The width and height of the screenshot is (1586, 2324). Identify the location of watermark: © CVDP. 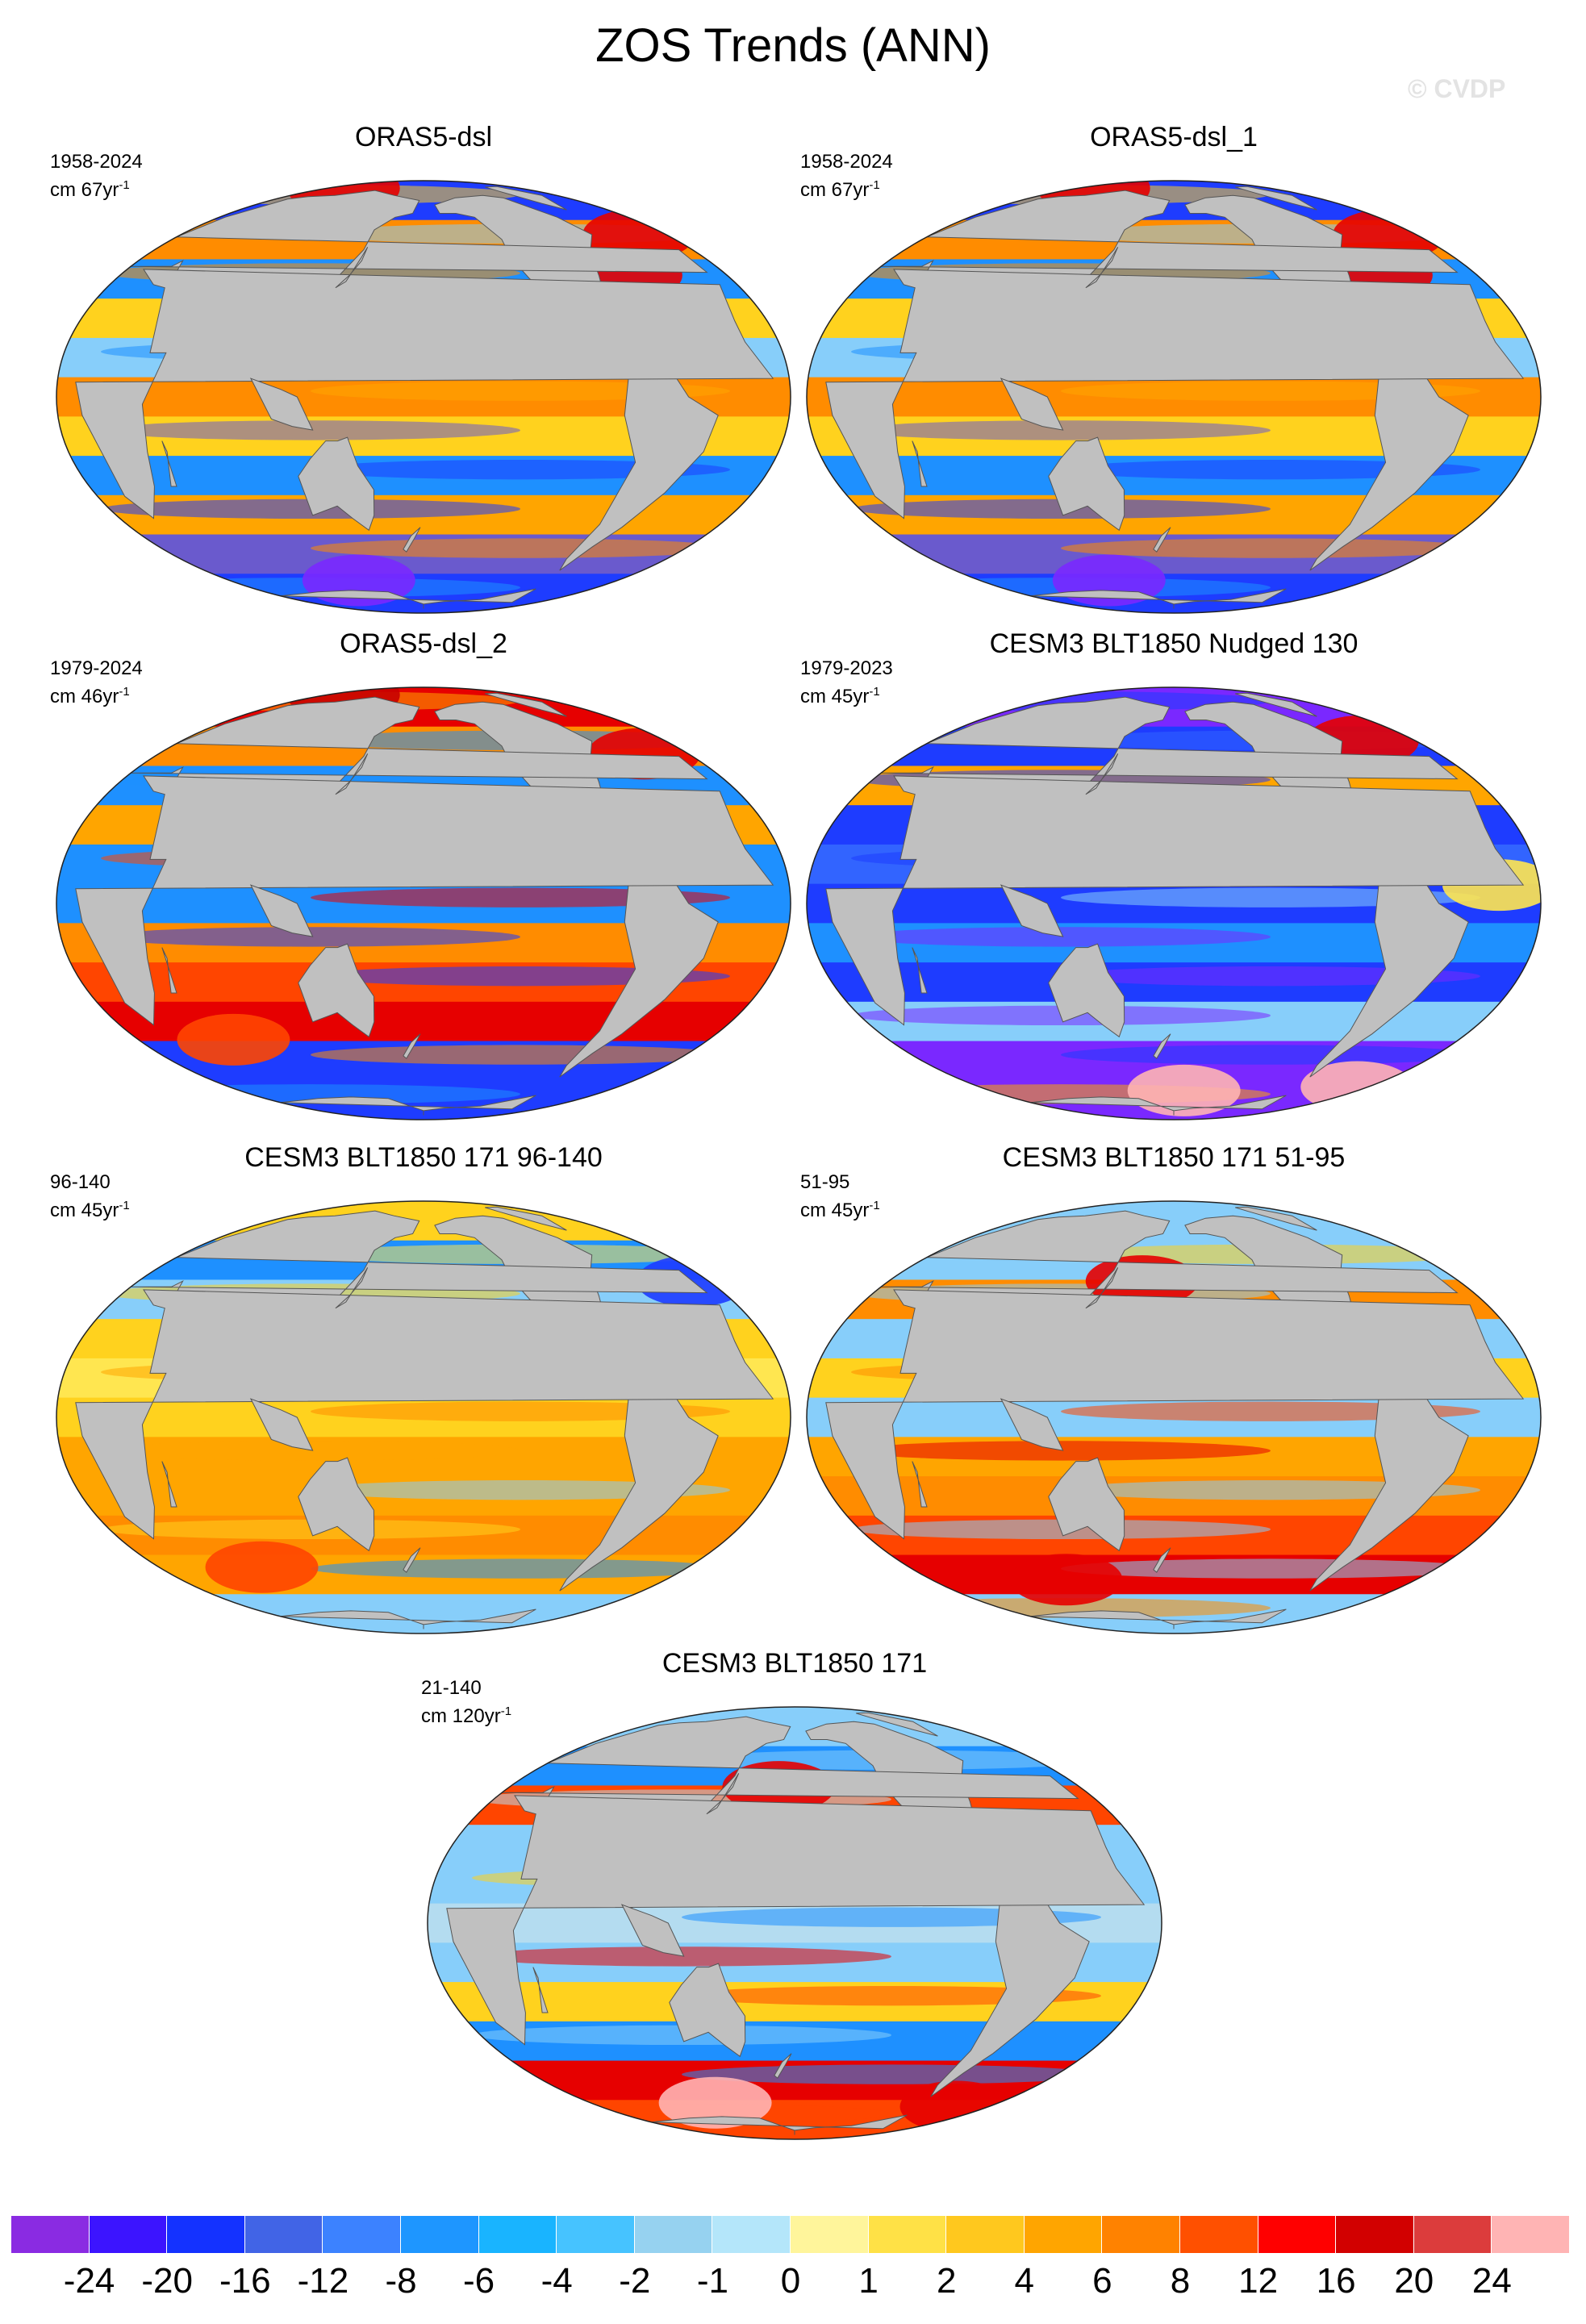
(1457, 88).